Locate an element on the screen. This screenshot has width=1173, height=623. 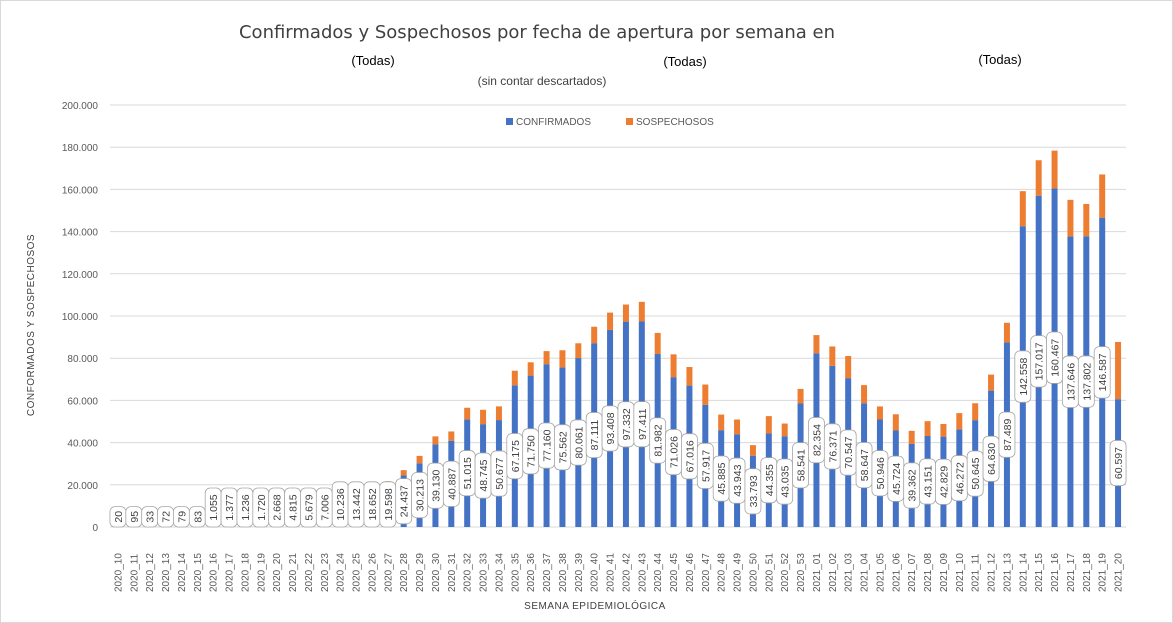
data-label: 13.442 is located at coordinates (356, 504).